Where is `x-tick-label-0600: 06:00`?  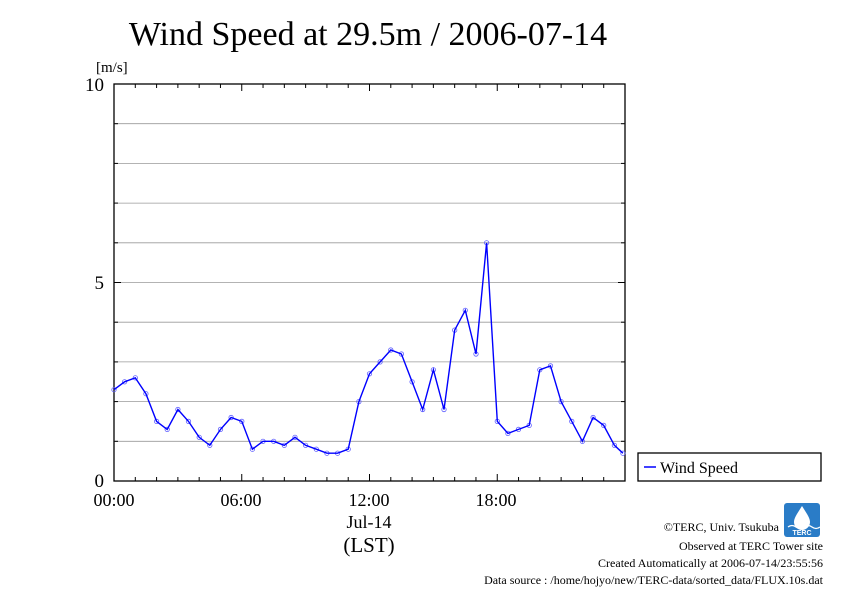 x-tick-label-0600: 06:00 is located at coordinates (240, 500).